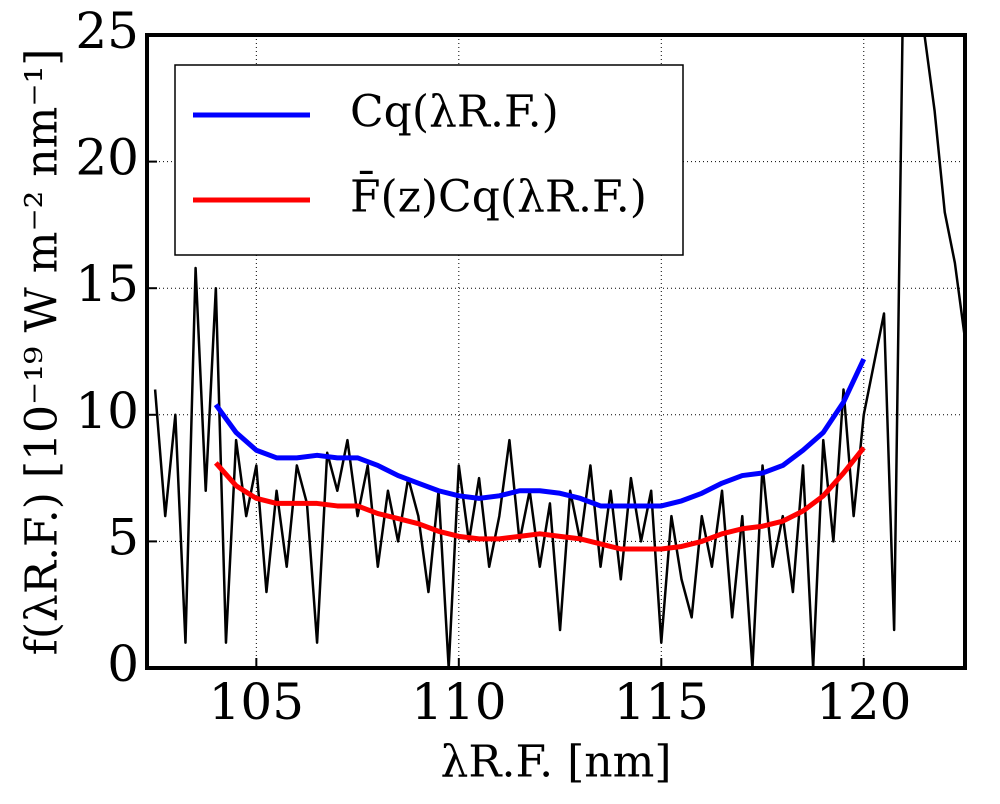  What do you see at coordinates (42, 352) in the screenshot?
I see `y-axis-label: f(λR.F.) [10⁻¹⁹ W m⁻² nm⁻¹]` at bounding box center [42, 352].